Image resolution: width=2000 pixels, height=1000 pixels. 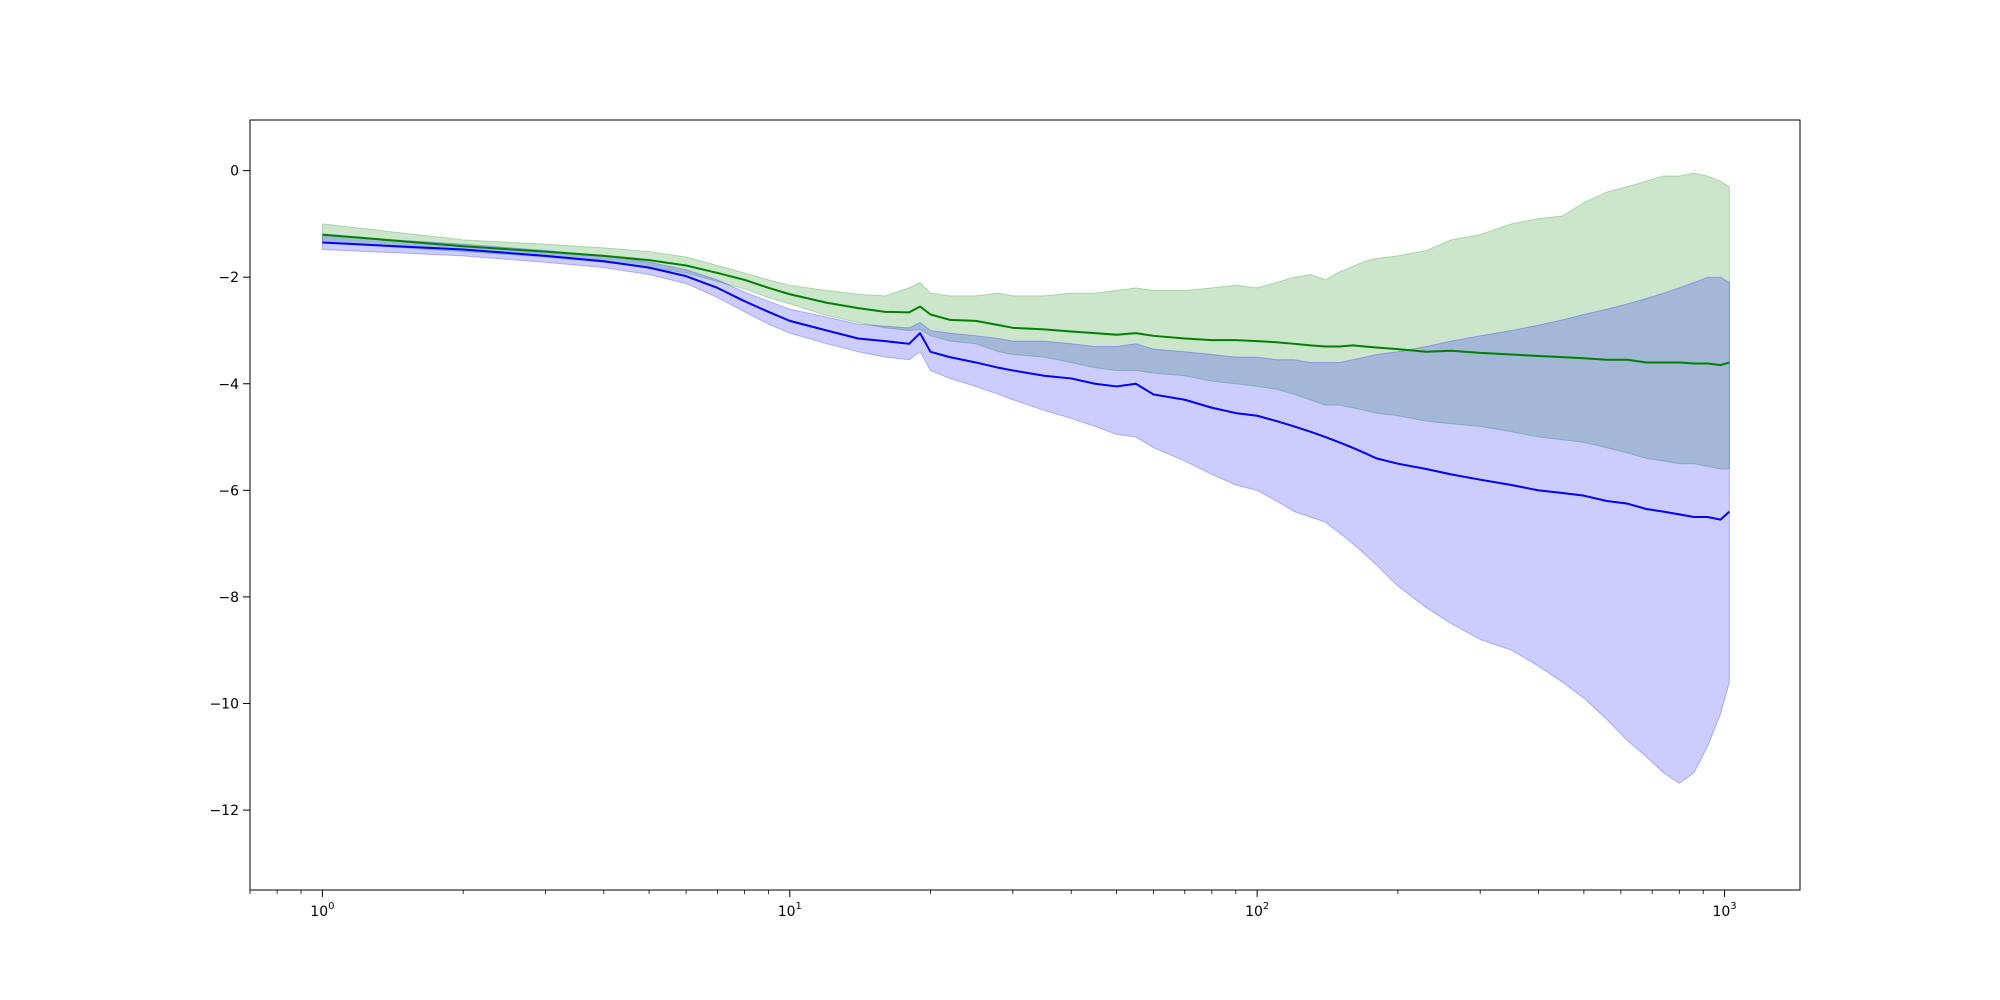 I want to click on x-tick-label: 10³, so click(x=1724, y=910).